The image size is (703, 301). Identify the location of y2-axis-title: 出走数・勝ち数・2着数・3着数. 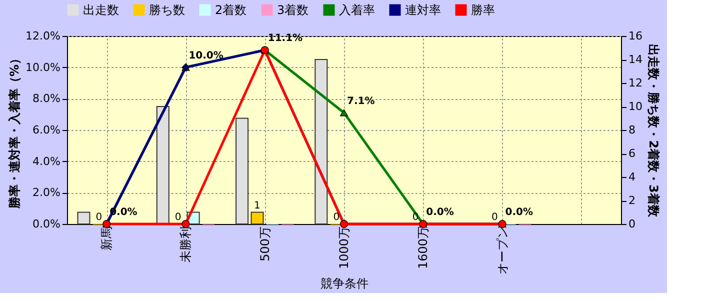
(653, 131).